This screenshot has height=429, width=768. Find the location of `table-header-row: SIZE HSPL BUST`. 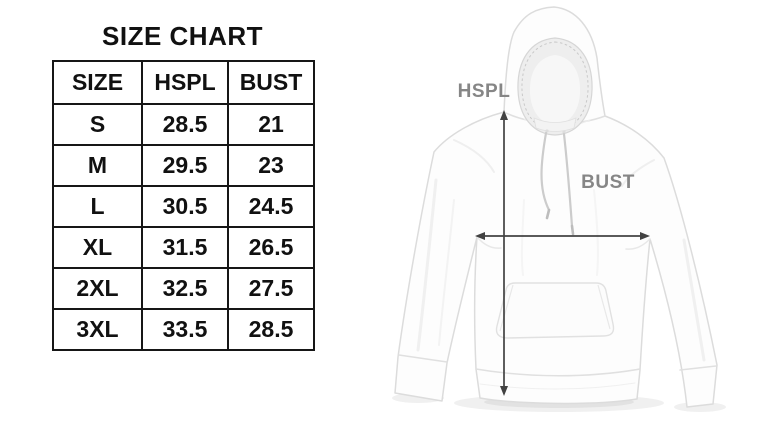

table-header-row: SIZE HSPL BUST is located at coordinates (183, 82).